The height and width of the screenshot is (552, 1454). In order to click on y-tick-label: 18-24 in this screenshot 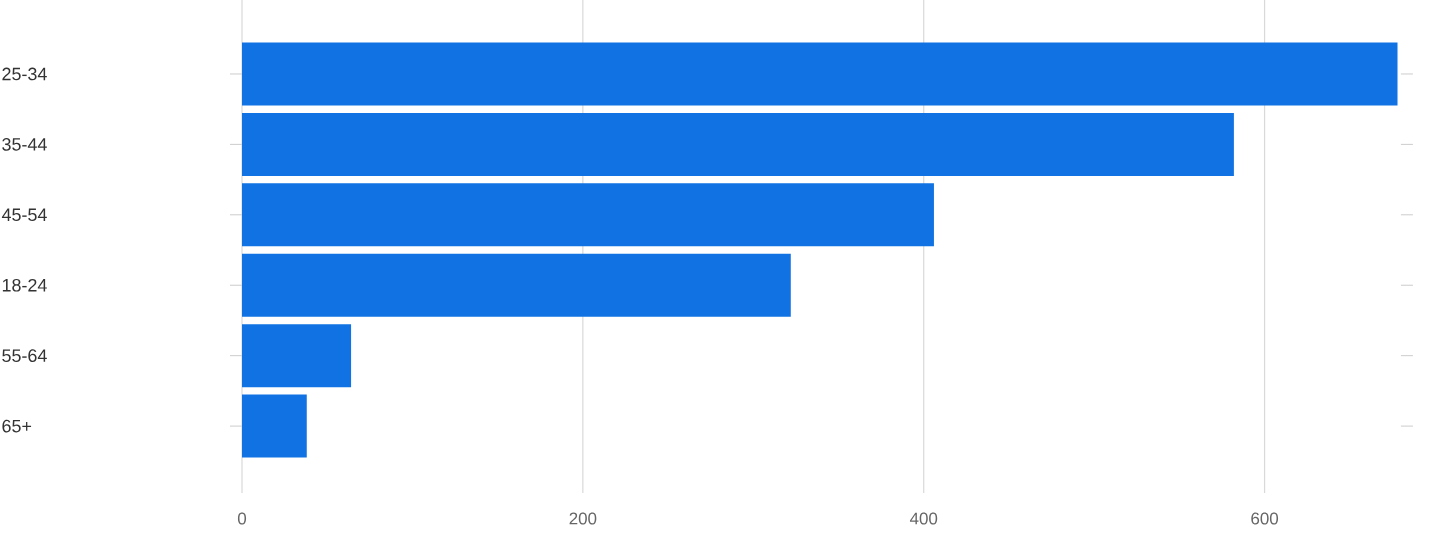, I will do `click(24, 285)`.